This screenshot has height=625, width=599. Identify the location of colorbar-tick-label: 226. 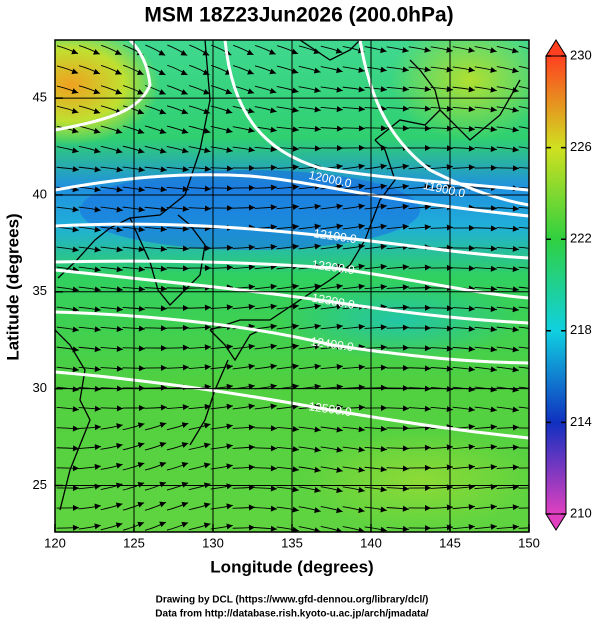
(581, 146).